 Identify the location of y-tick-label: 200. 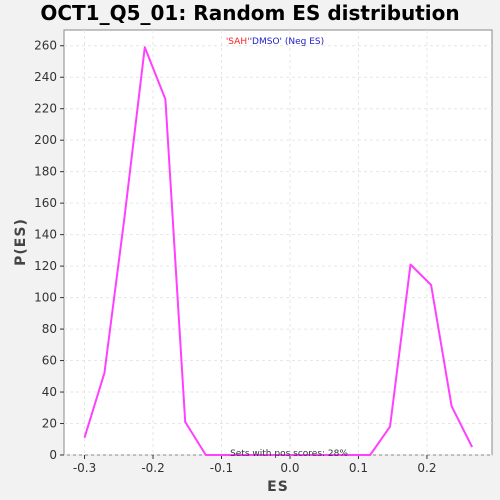
(45, 140).